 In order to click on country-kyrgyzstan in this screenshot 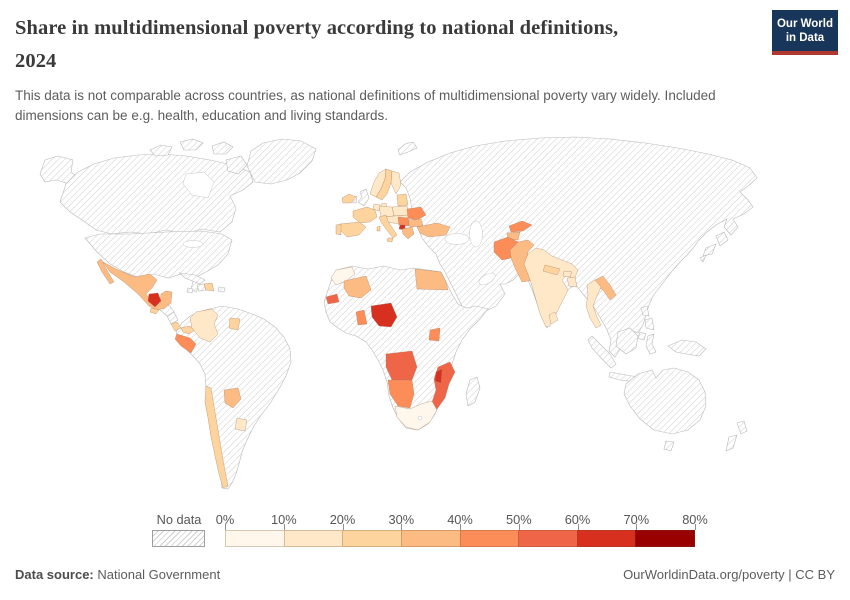, I will do `click(520, 226)`.